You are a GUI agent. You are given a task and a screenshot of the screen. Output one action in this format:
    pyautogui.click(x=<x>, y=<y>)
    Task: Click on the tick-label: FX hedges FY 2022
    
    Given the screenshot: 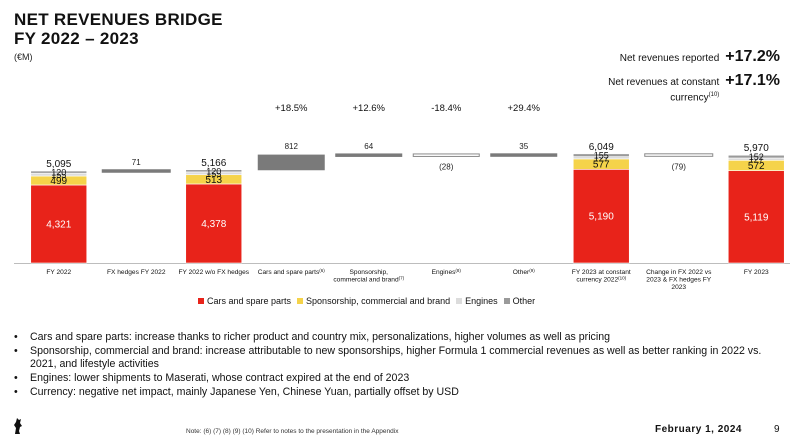 What is the action you would take?
    pyautogui.click(x=136, y=272)
    